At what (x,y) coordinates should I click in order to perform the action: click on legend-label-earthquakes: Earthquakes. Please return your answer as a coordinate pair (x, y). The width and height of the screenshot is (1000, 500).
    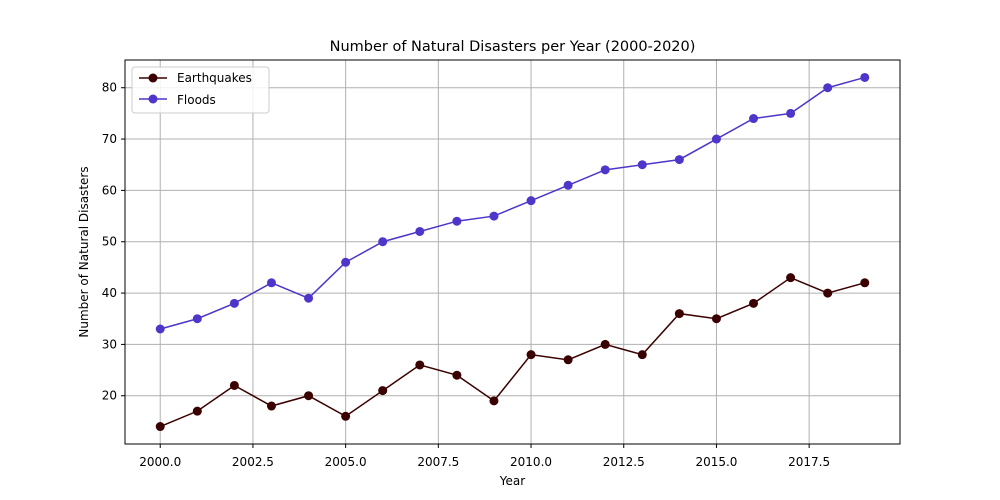
    Looking at the image, I should click on (214, 78).